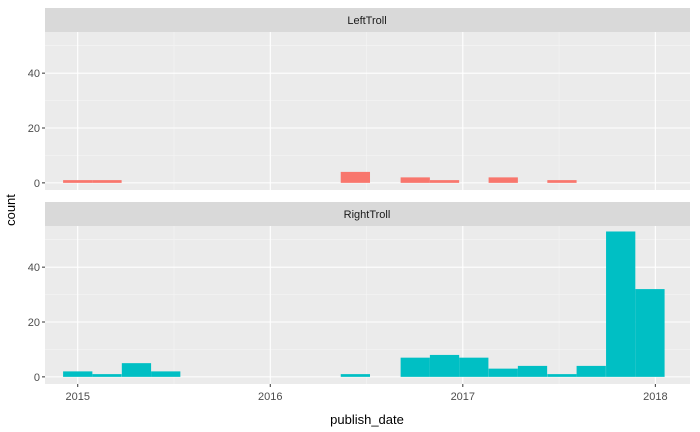 This screenshot has height=432, width=700. Describe the element at coordinates (77, 397) in the screenshot. I see `x-tick-label: 2015` at that location.